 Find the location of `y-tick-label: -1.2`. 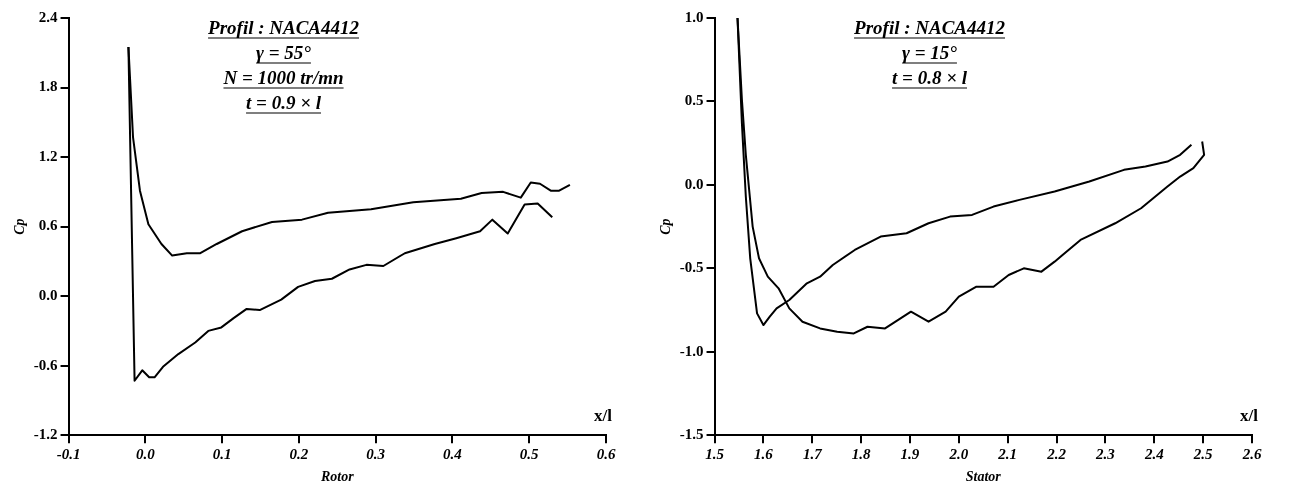

y-tick-label: -1.2 is located at coordinates (45, 434).